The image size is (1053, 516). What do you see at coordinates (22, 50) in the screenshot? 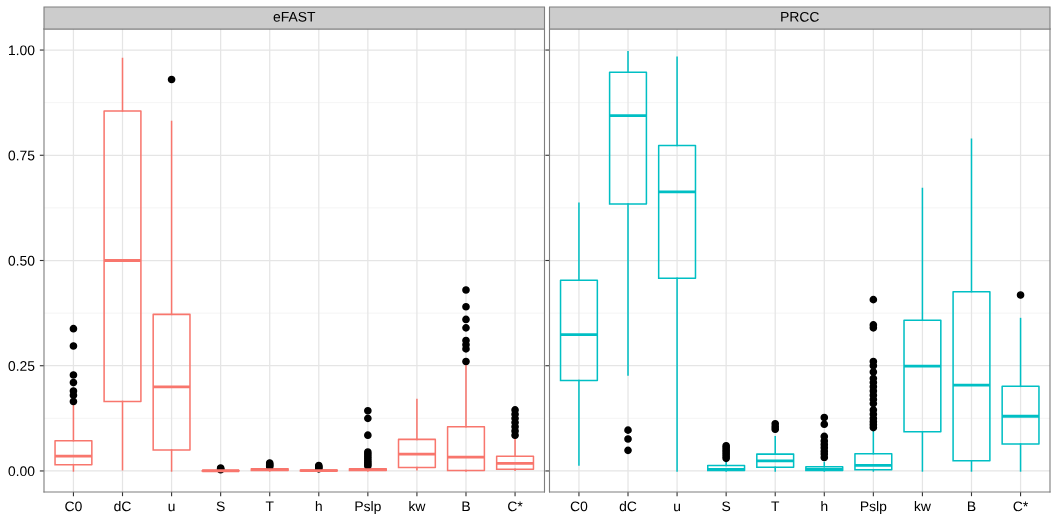
I see `y-tick-label: 1.00` at bounding box center [22, 50].